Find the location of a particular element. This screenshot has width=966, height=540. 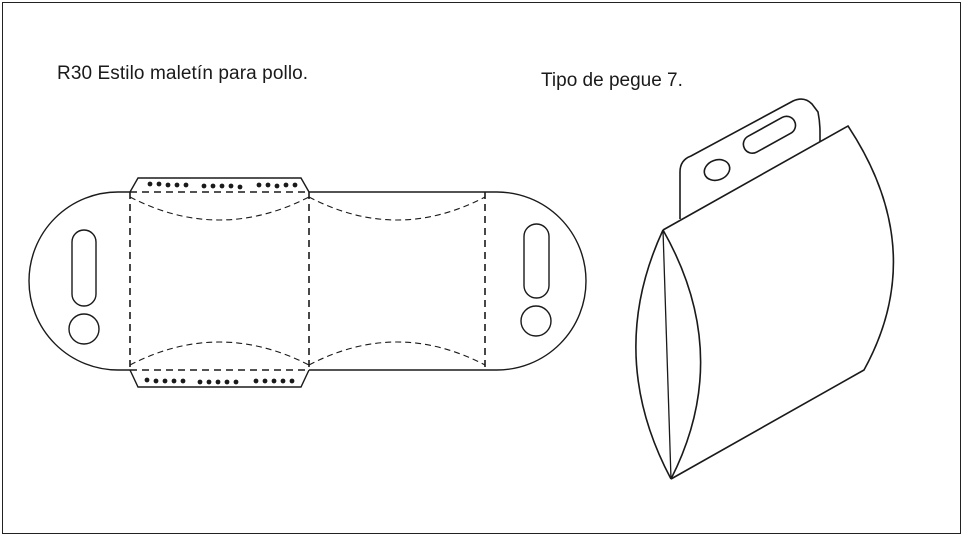

tab-handle-slot is located at coordinates (769, 135).